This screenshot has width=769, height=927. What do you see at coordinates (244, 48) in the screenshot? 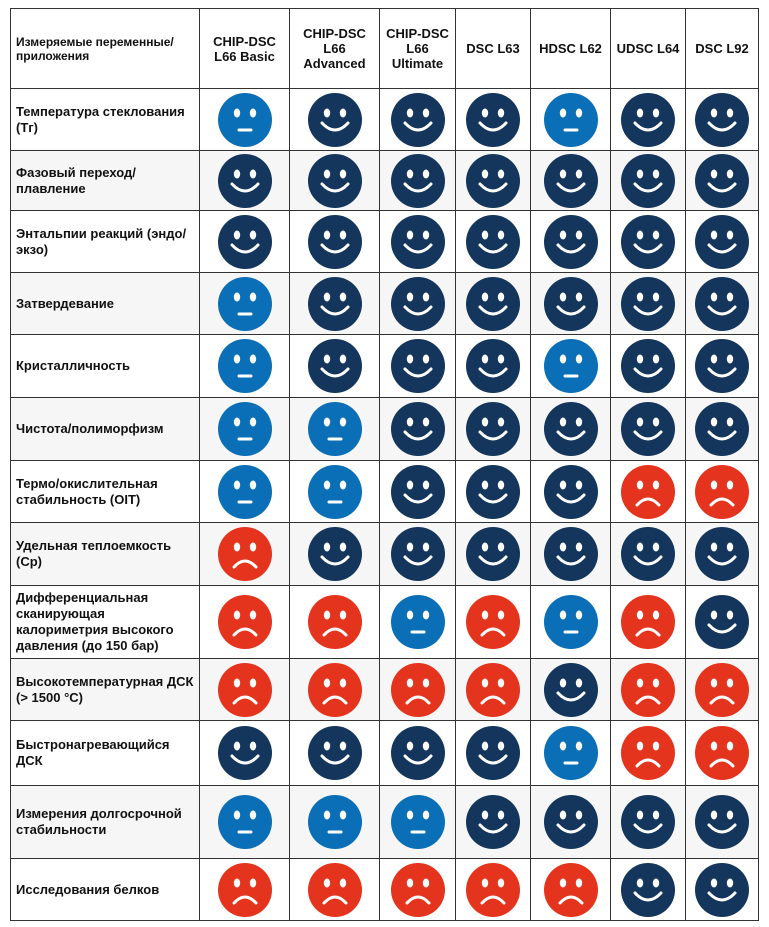
I see `column-header: CHIP-DSC L66 Basic` at bounding box center [244, 48].